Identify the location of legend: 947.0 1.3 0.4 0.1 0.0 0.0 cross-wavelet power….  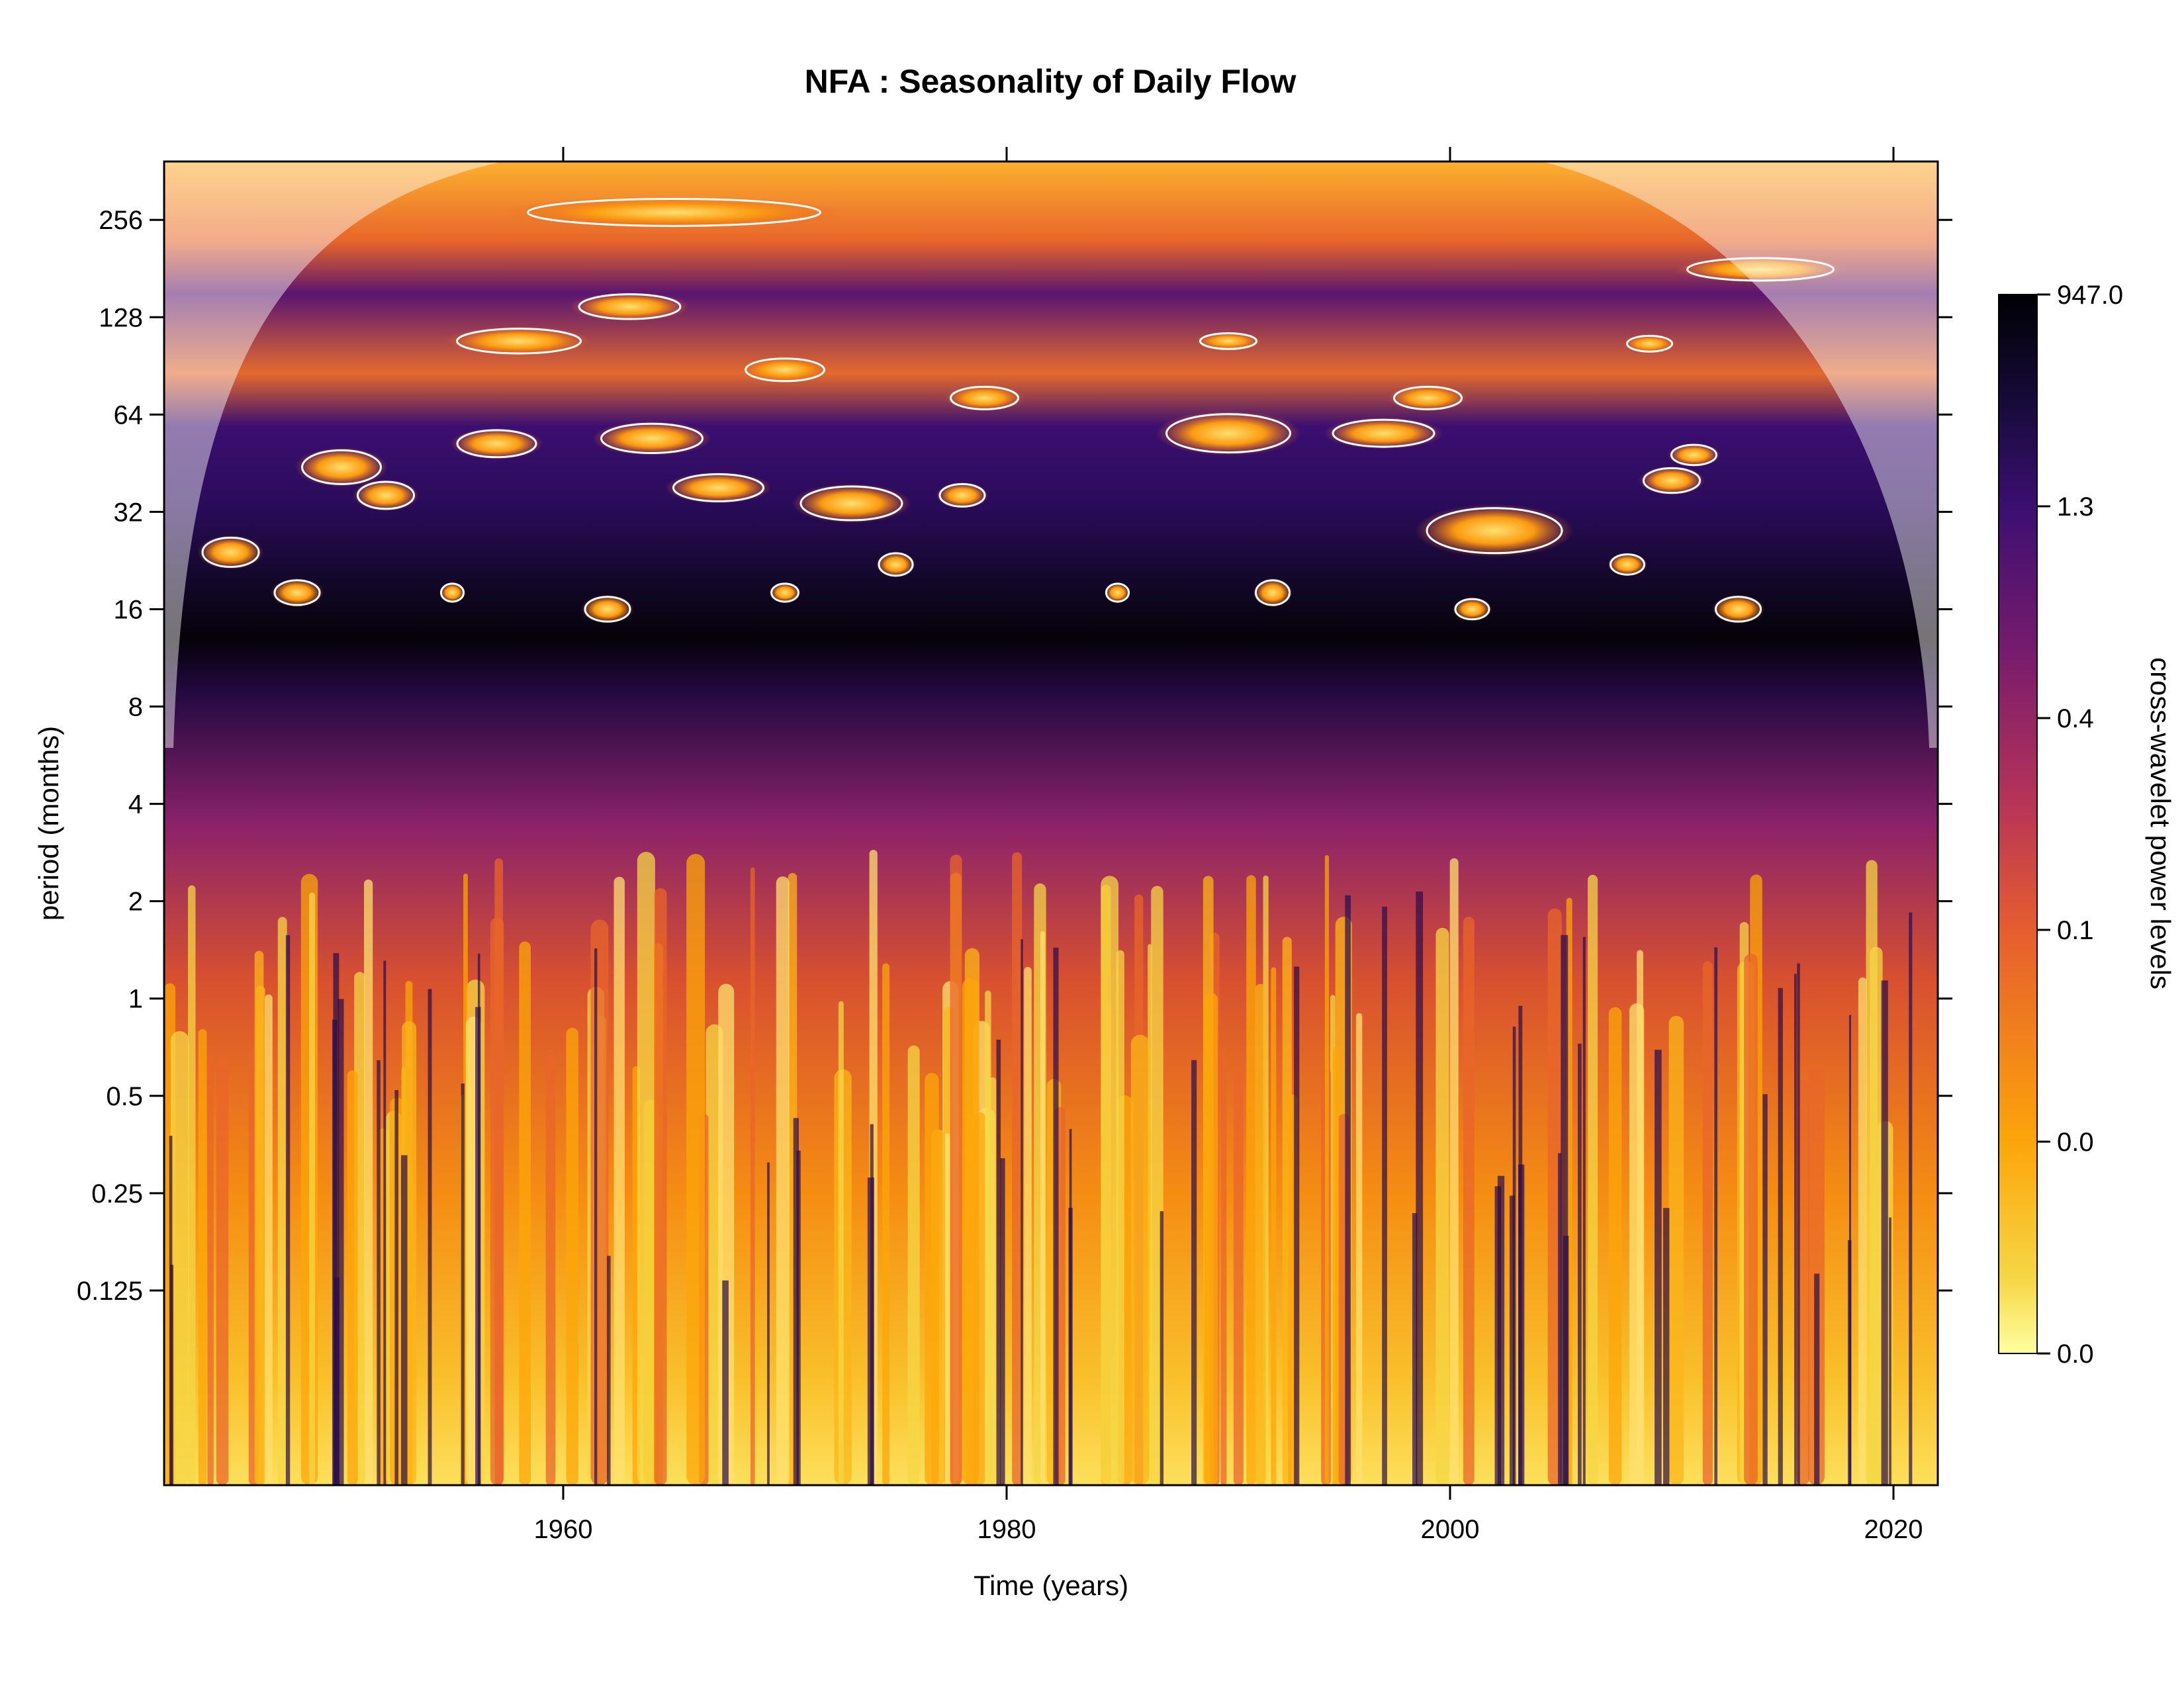
(2087, 825).